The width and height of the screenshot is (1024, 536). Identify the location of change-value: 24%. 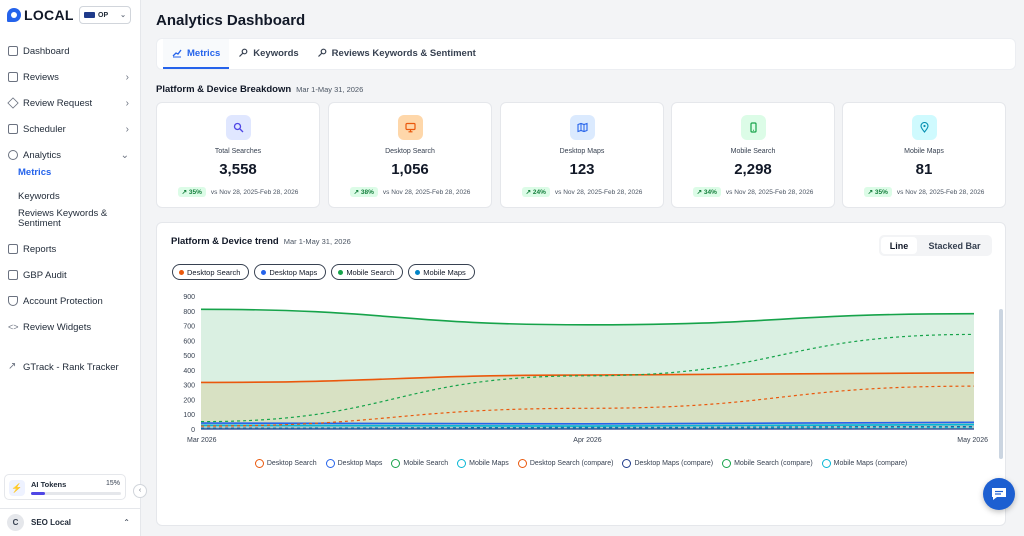
(539, 192).